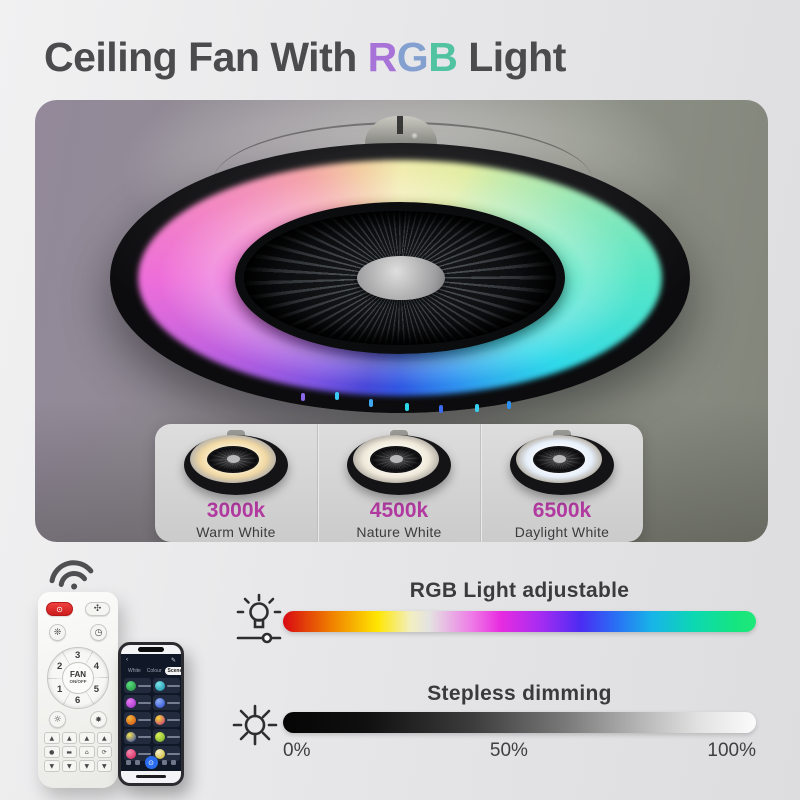 This screenshot has width=800, height=800. What do you see at coordinates (399, 532) in the screenshot?
I see `cct-temp-label: Nature White` at bounding box center [399, 532].